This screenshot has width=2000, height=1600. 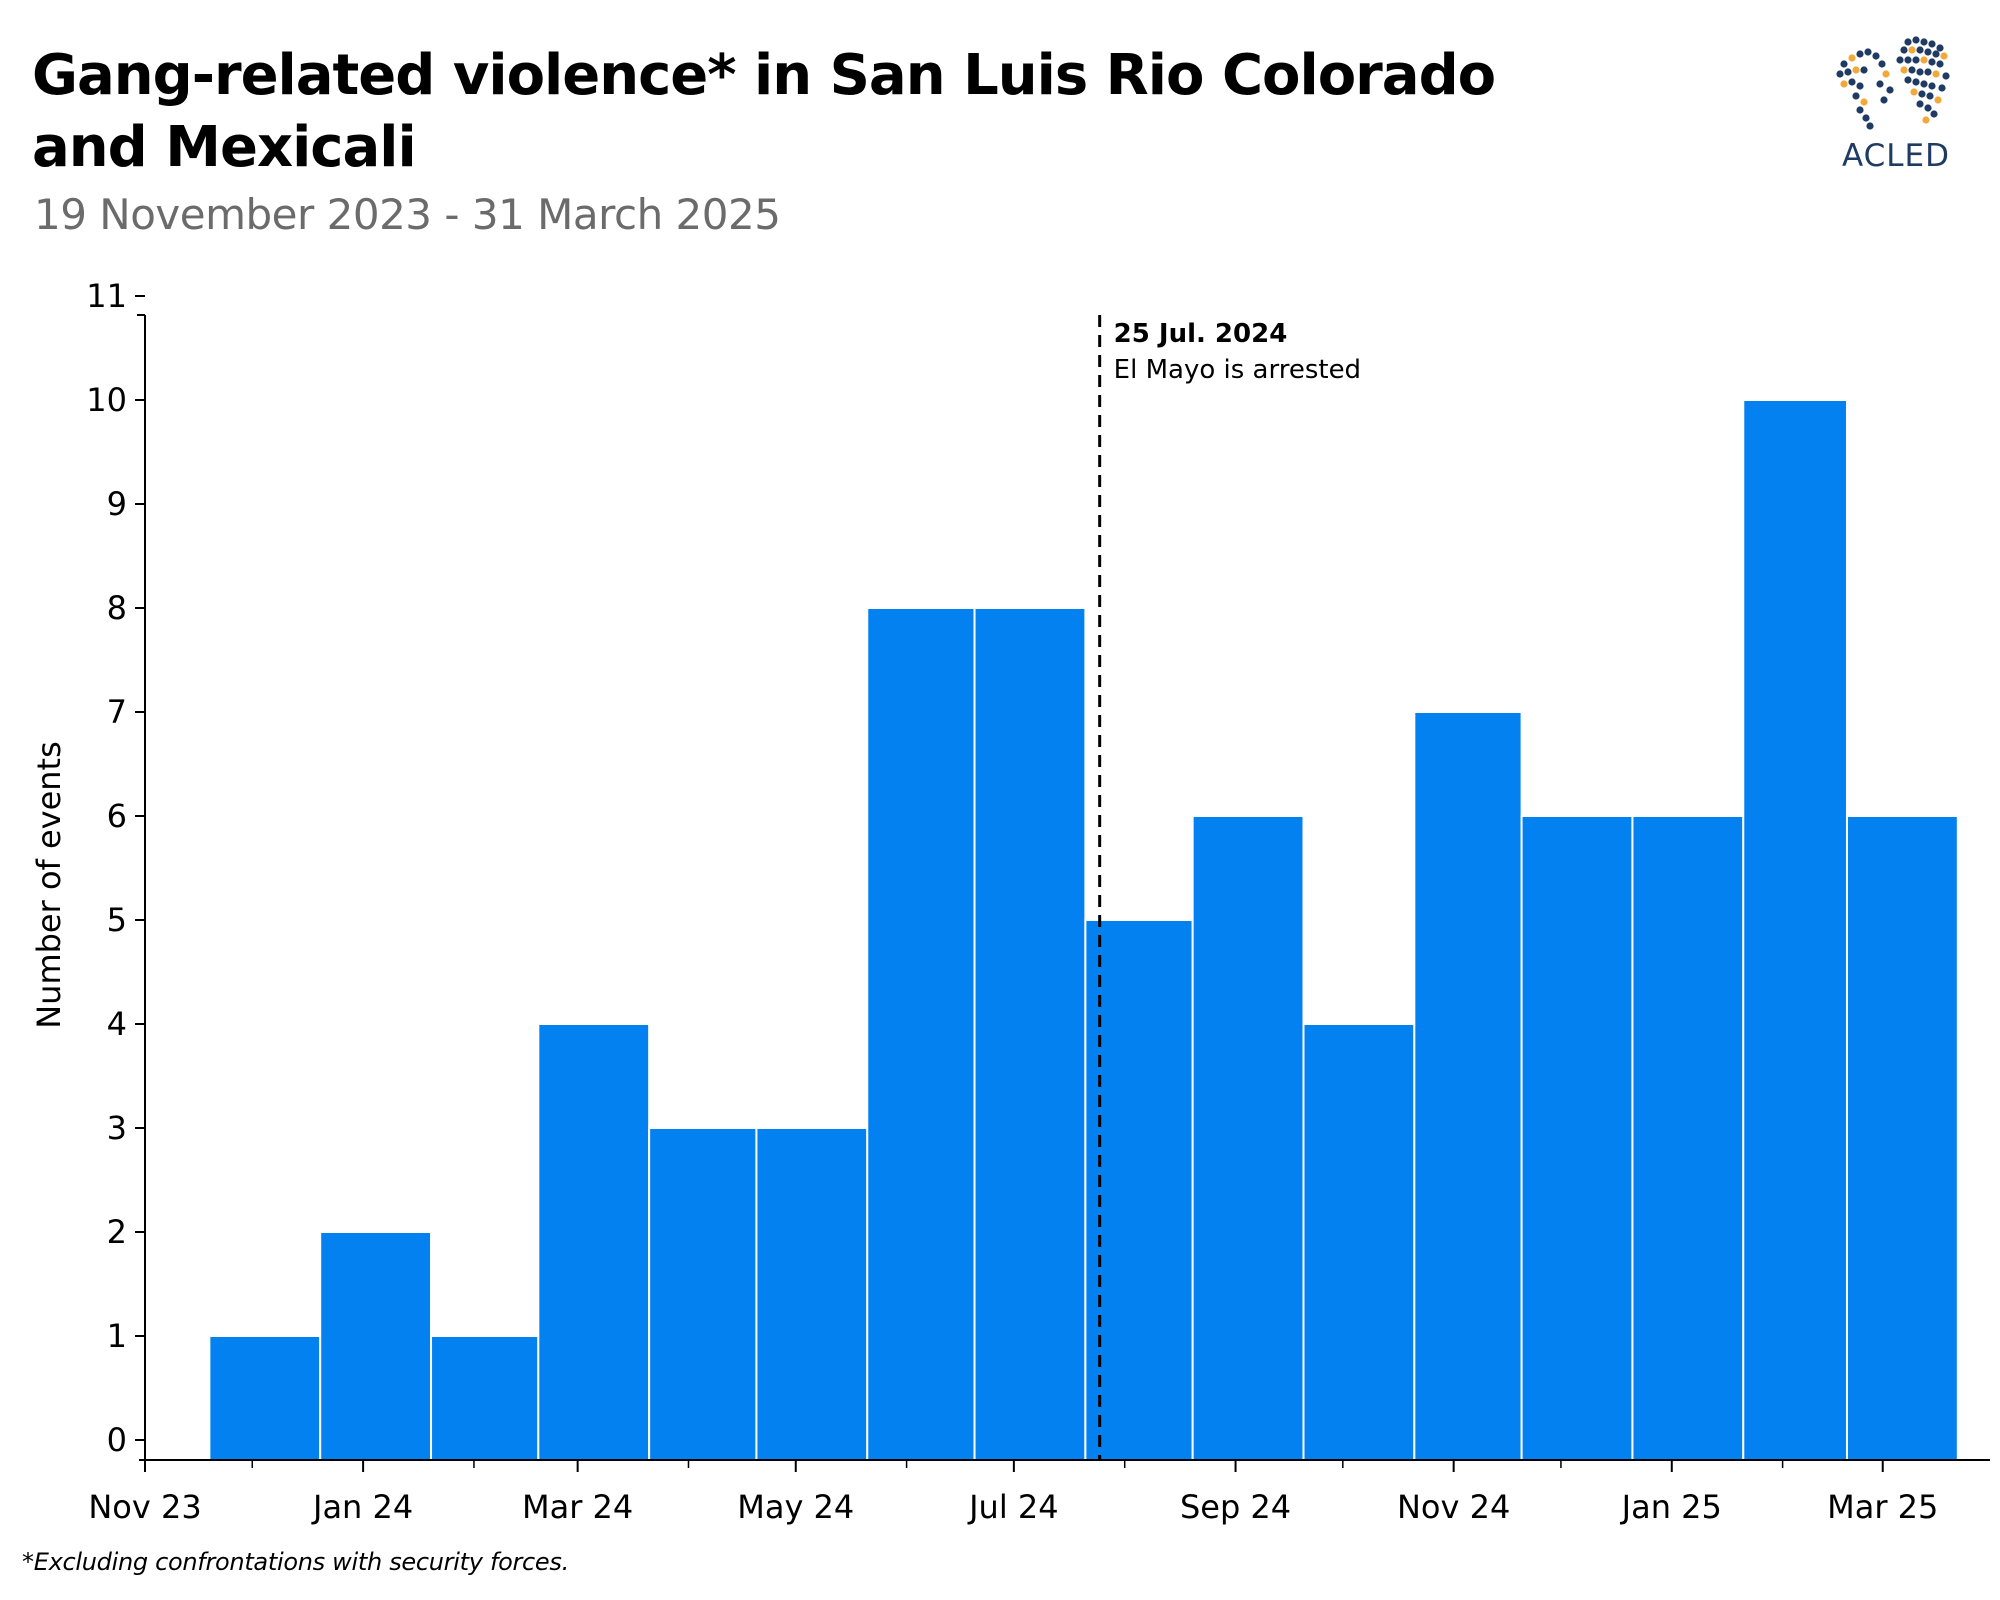 I want to click on x-tick-label-3: May 24, so click(x=795, y=1507).